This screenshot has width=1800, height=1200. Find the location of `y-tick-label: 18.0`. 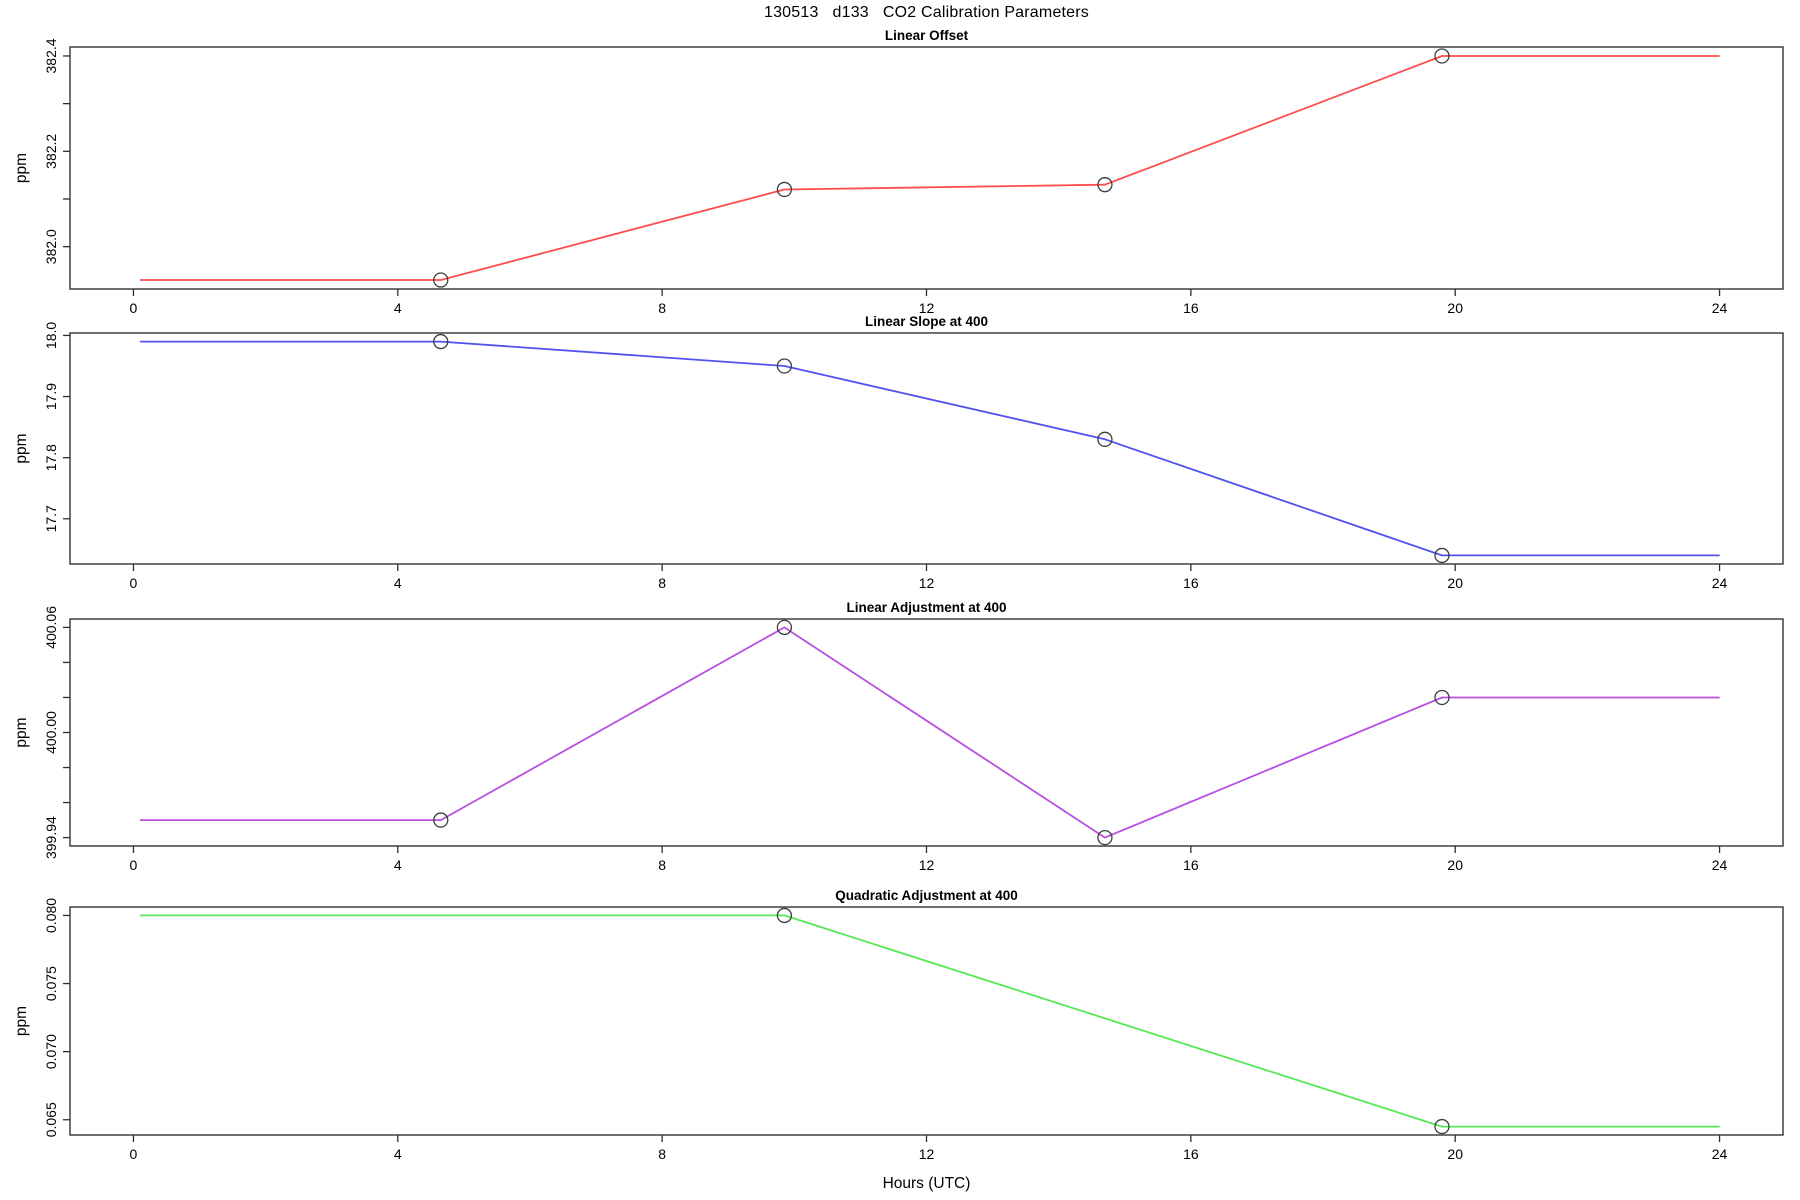

y-tick-label: 18.0 is located at coordinates (51, 335).